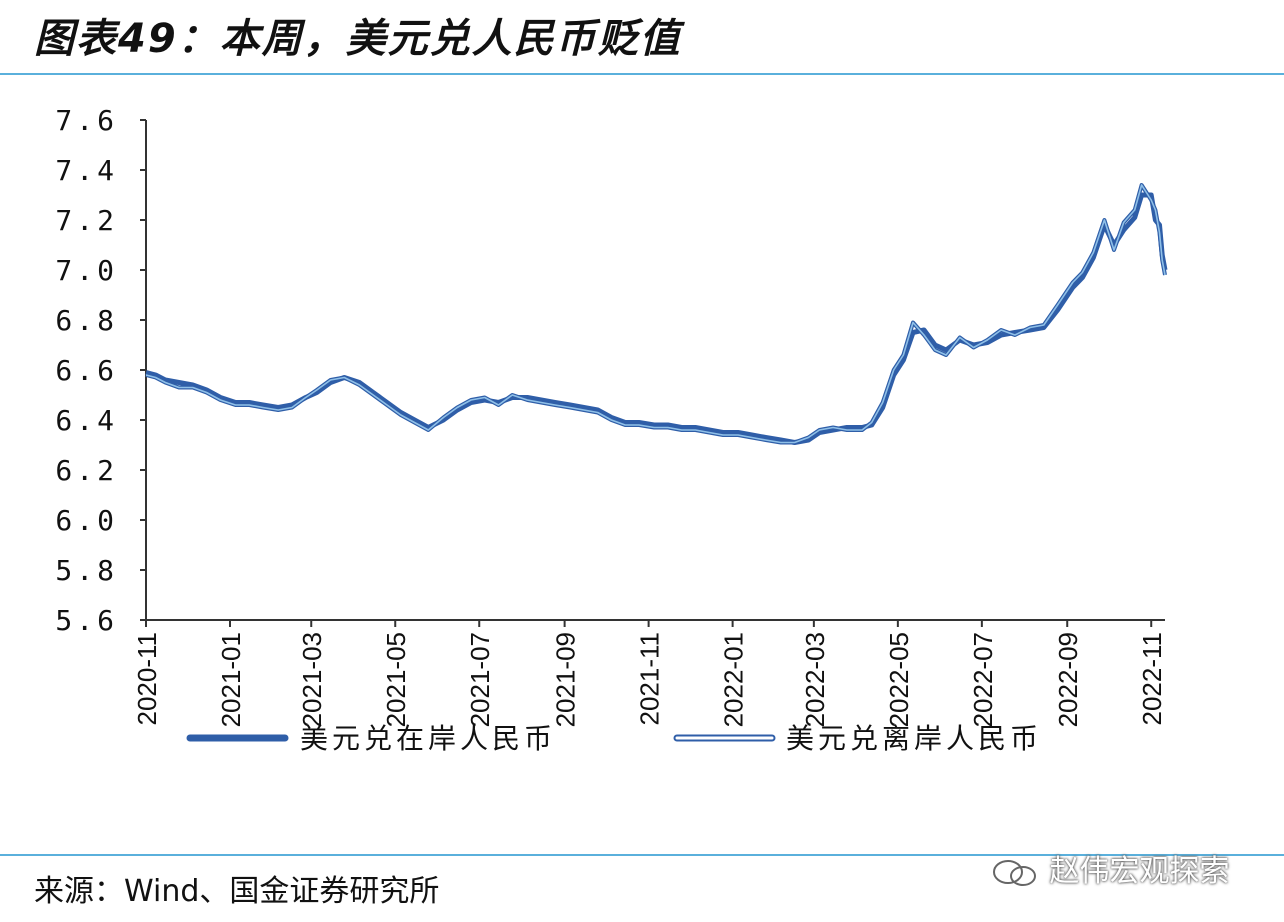 This screenshot has height=922, width=1284. What do you see at coordinates (899, 679) in the screenshot?
I see `x-tick-label: 2022-05` at bounding box center [899, 679].